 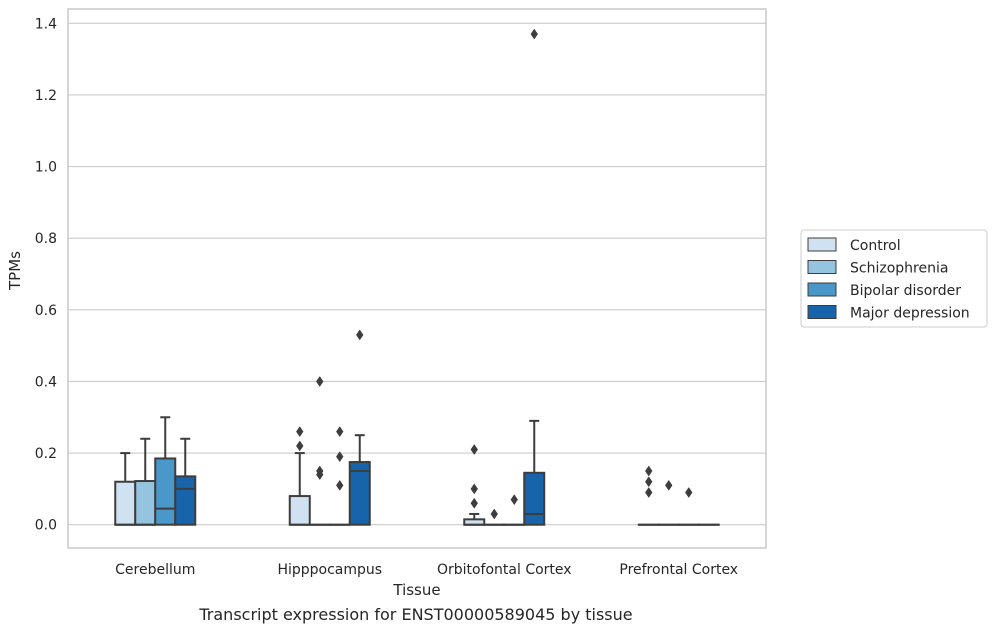 I want to click on legend-entry: Control, so click(x=875, y=246).